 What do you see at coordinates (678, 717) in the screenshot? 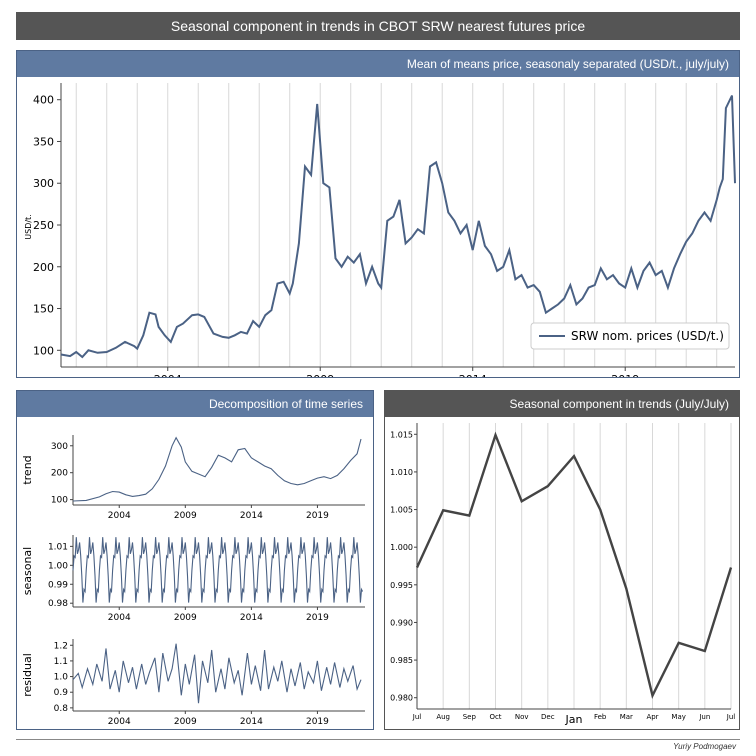
I see `x-tick-label: May` at bounding box center [678, 717].